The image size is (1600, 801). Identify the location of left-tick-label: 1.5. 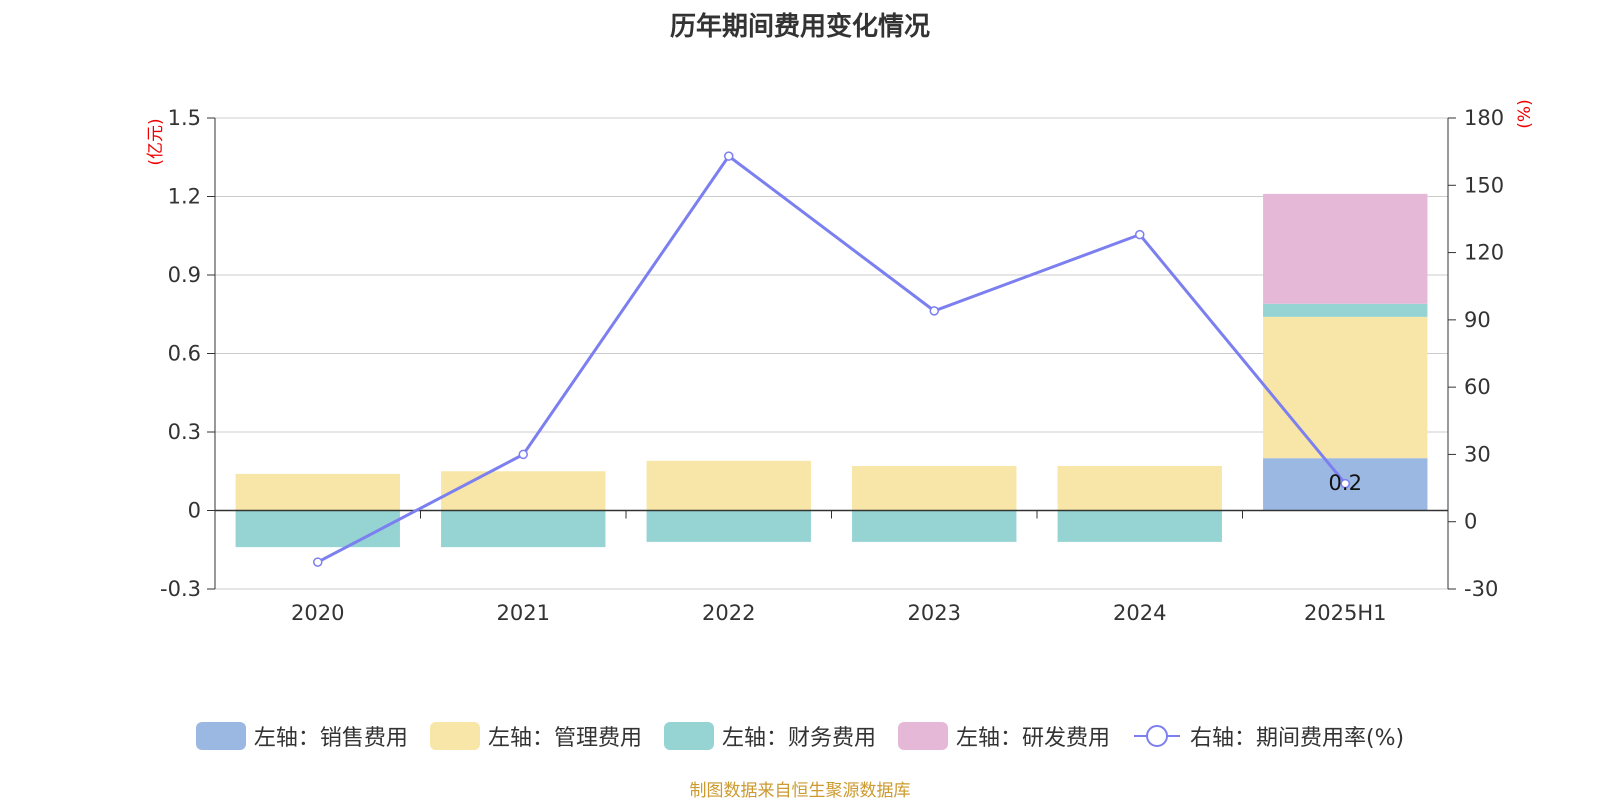
(184, 118).